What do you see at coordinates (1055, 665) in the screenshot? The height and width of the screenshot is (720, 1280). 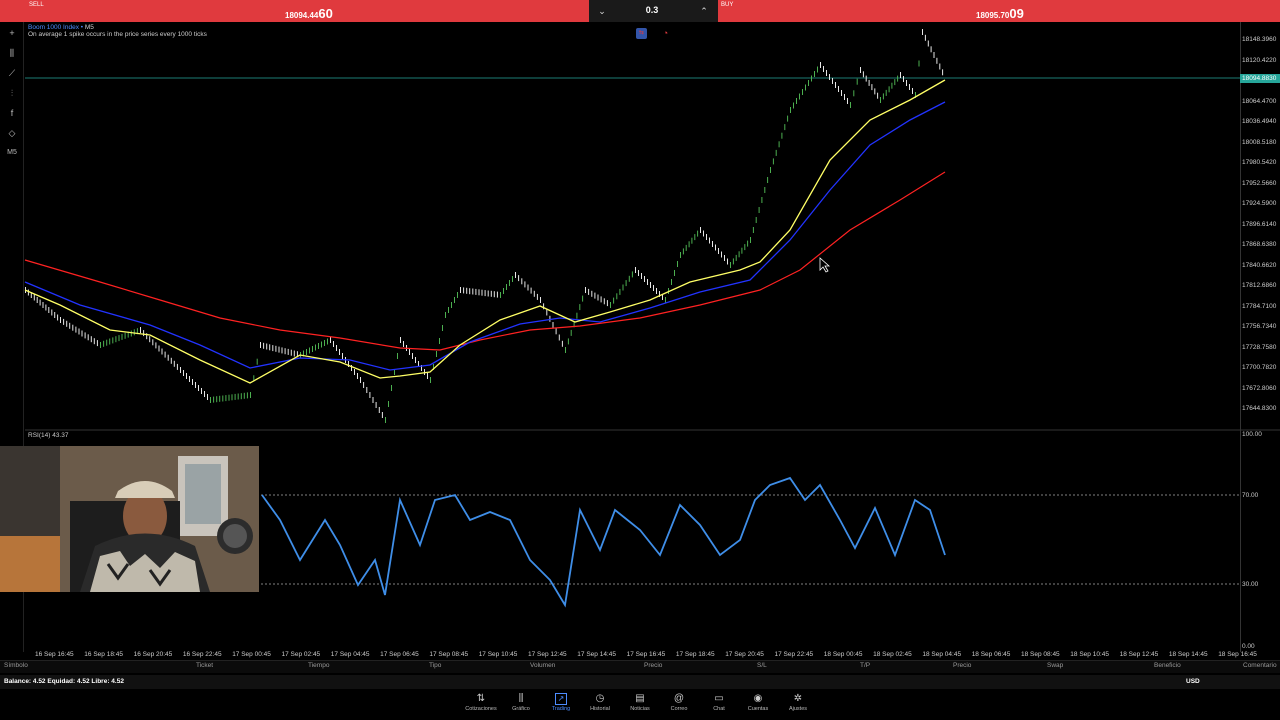 I see `table-column-header: Swap` at bounding box center [1055, 665].